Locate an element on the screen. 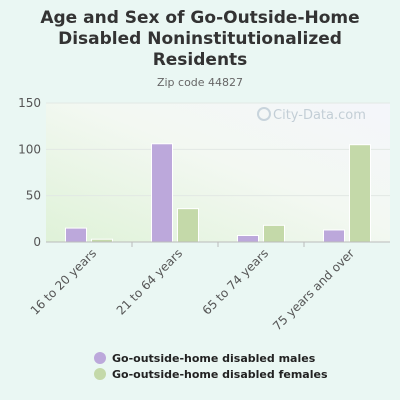 The height and width of the screenshot is (400, 400). y-tick-label: 0 is located at coordinates (37, 242).